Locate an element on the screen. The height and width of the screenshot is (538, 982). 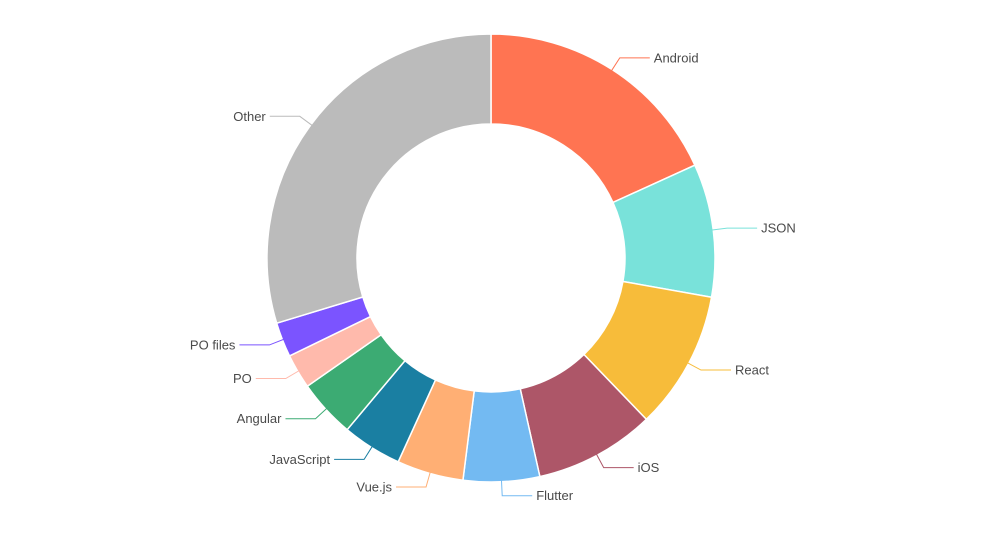
leader-line-ios is located at coordinates (613, 459).